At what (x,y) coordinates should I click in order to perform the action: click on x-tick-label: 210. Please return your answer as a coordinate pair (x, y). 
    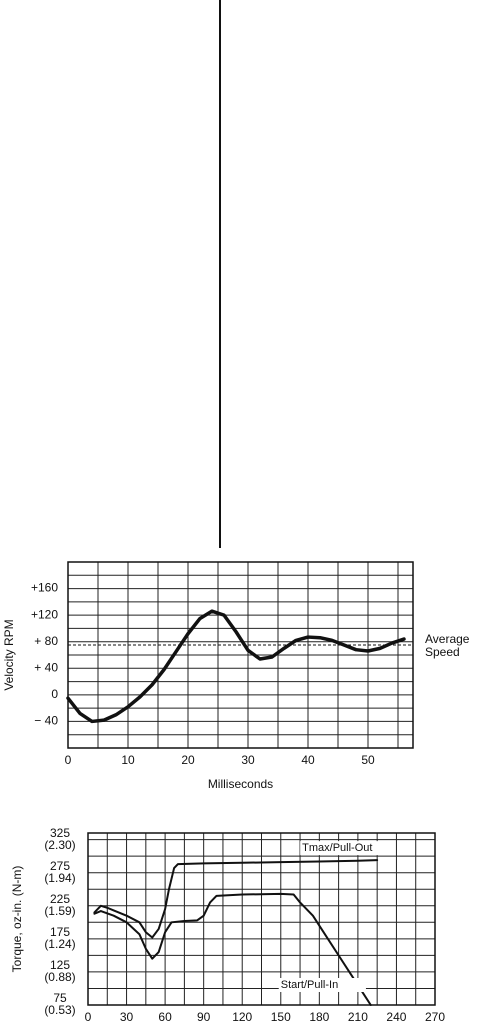
    Looking at the image, I should click on (358, 1017).